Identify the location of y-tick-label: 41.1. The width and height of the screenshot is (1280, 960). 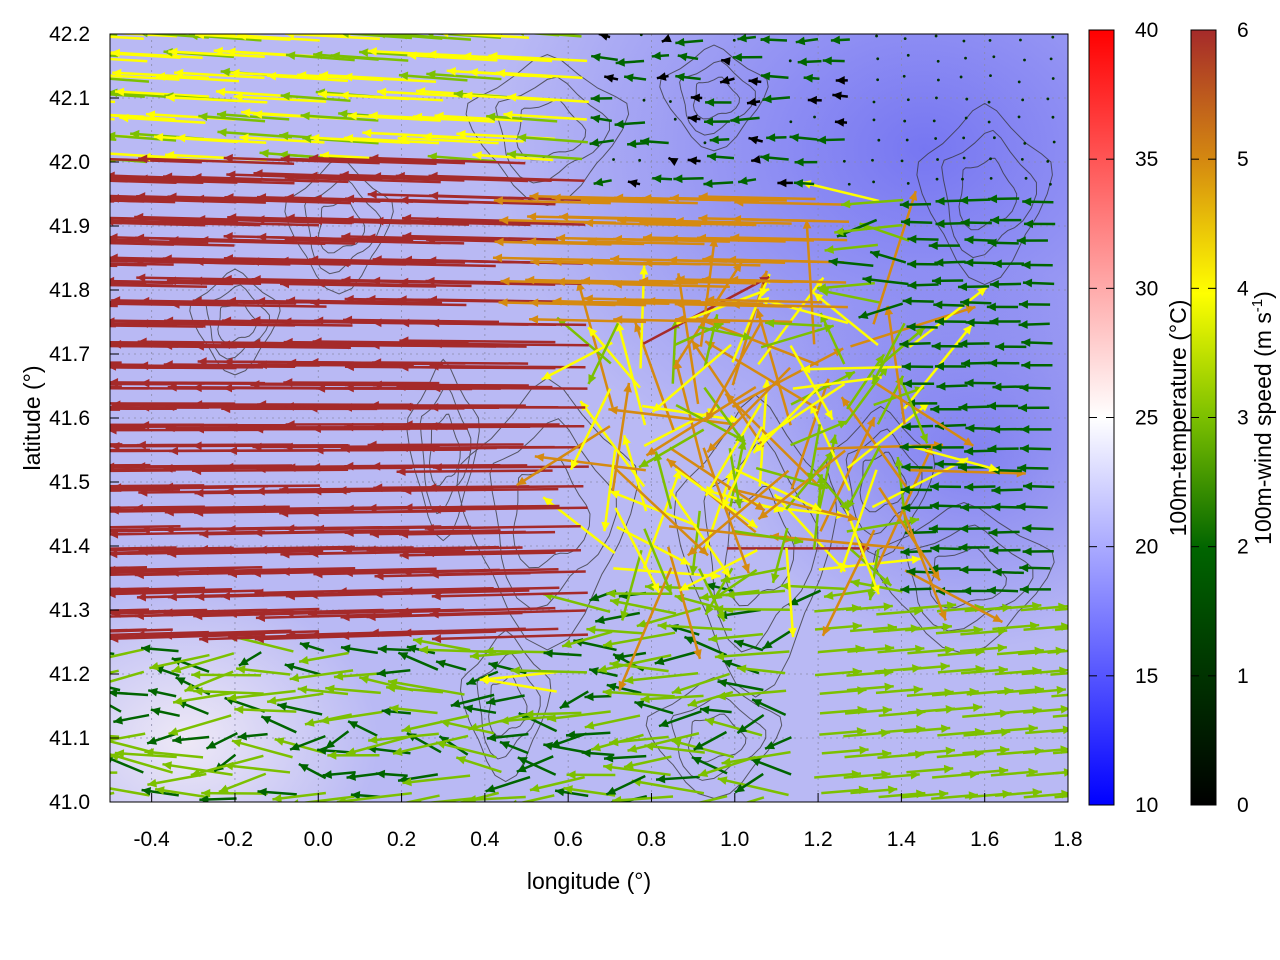
(69, 738).